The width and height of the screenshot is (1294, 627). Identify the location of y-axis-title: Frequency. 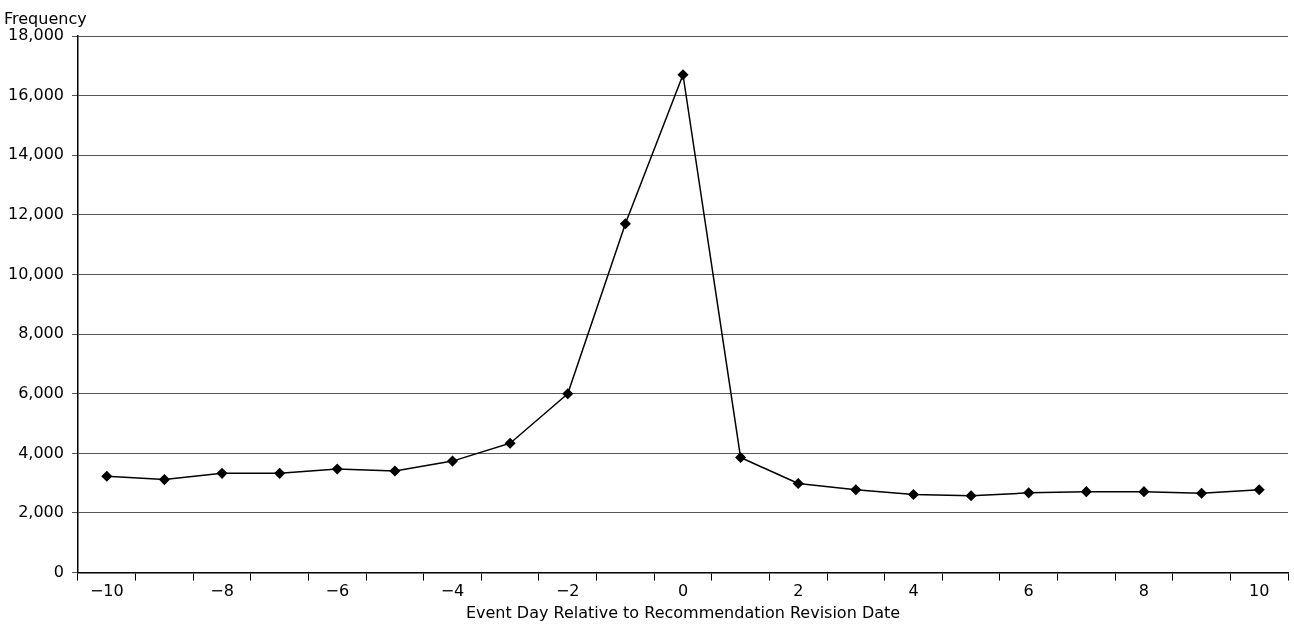
(45, 19).